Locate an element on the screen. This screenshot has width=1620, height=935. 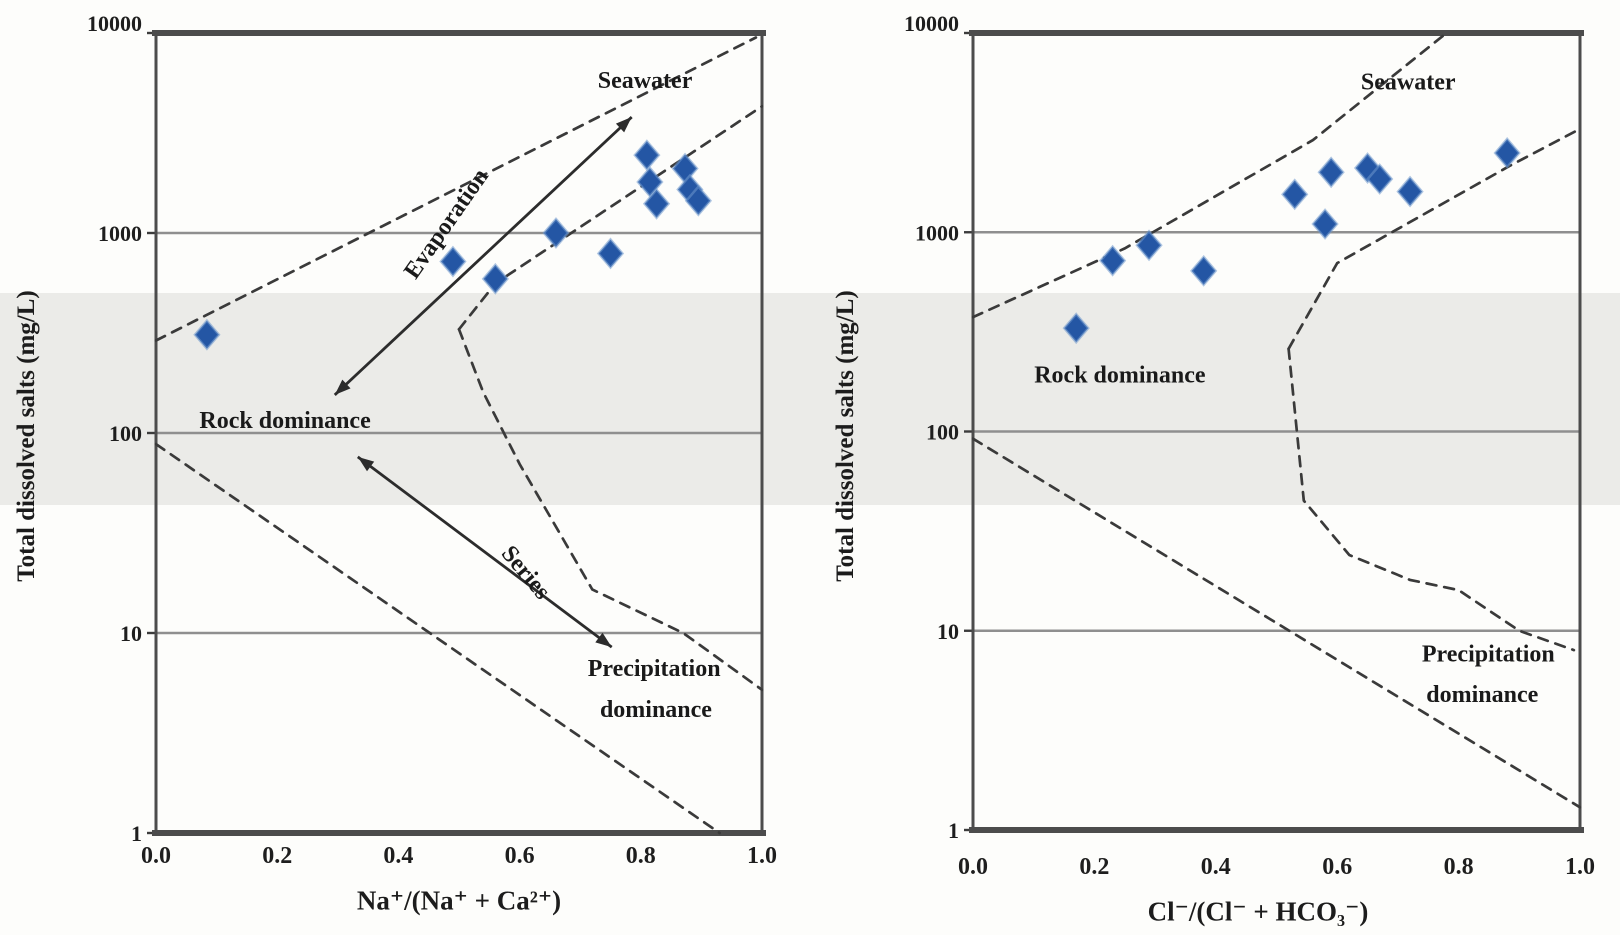
y-tick-label-10000-right: 10000 is located at coordinates (931, 23).